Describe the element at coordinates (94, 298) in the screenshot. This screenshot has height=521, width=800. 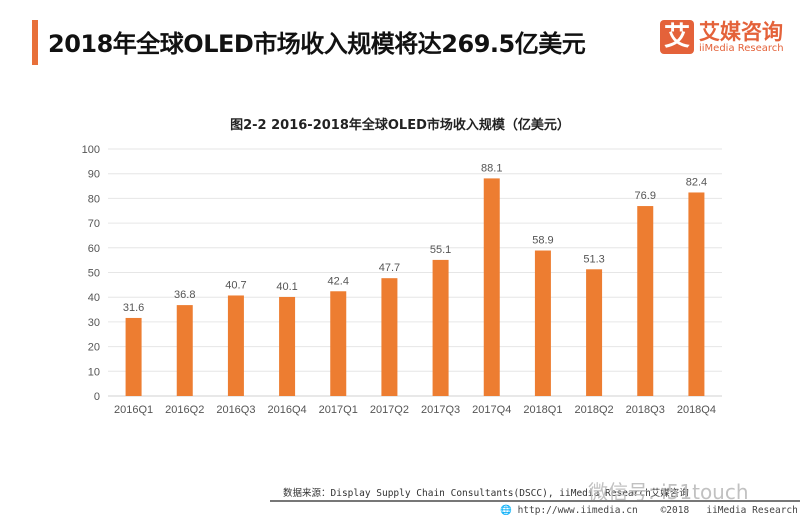
I see `y-tick-label: 40` at that location.